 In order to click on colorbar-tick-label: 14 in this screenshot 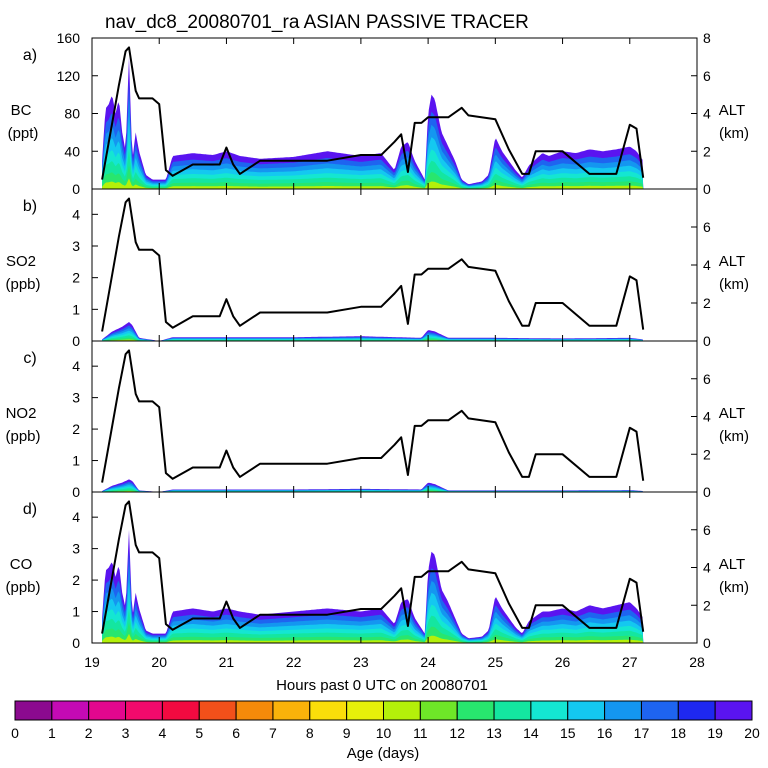, I will do `click(531, 733)`.